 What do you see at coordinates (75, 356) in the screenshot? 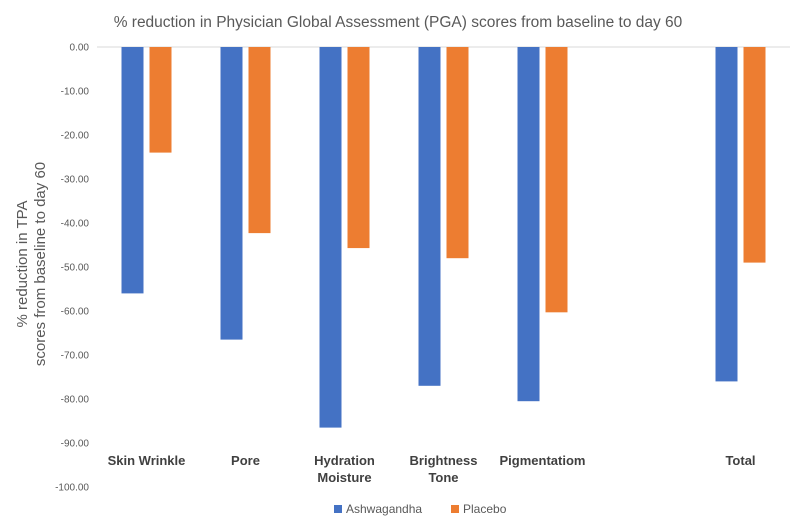
I see `y-tick-label: -70.00` at bounding box center [75, 356].